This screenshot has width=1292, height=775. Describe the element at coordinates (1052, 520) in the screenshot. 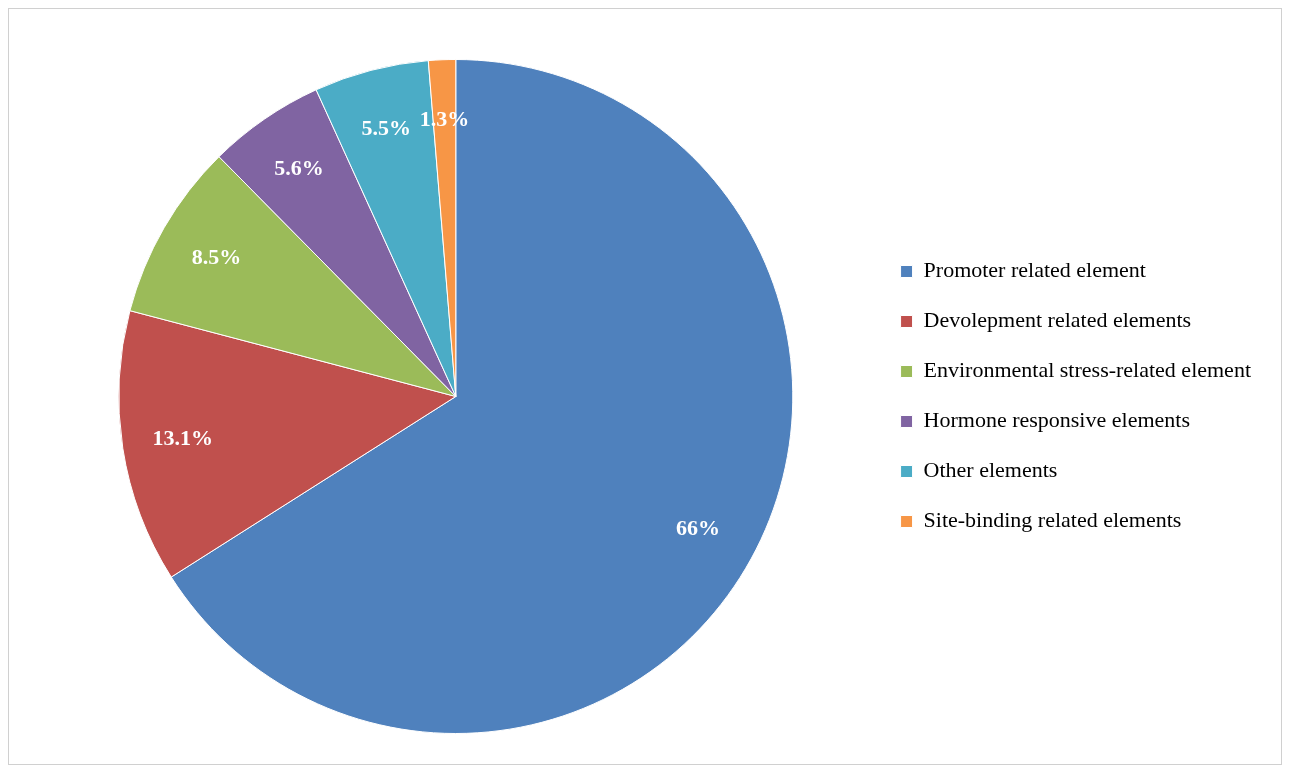

I see `legend-label: Site-binding related elements` at that location.